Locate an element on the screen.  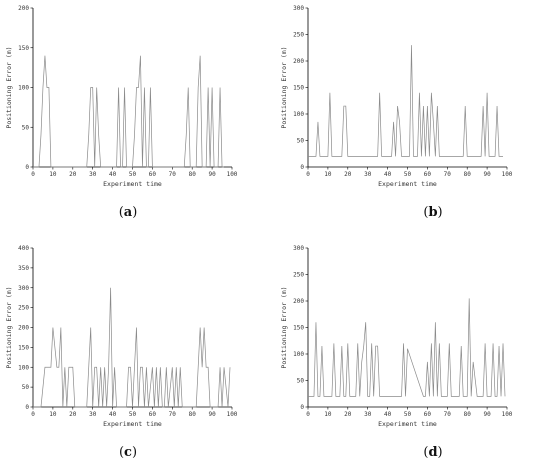
caption-a: (a) is located at coordinates (128, 212).